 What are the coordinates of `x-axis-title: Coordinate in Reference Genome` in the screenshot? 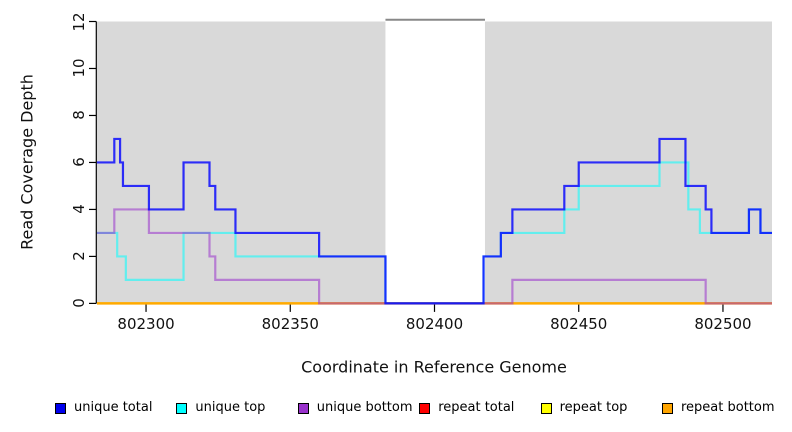 It's located at (434, 367).